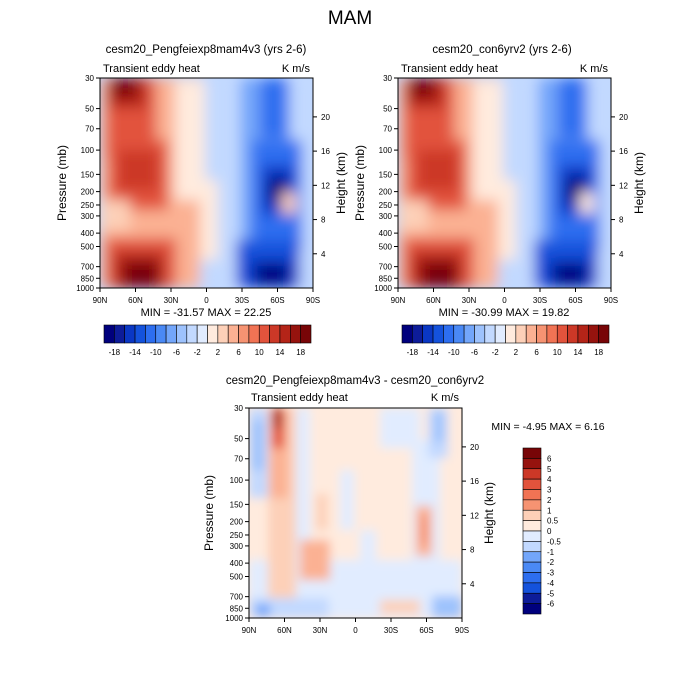 The width and height of the screenshot is (700, 700). I want to click on heatmap-field, so click(355, 513).